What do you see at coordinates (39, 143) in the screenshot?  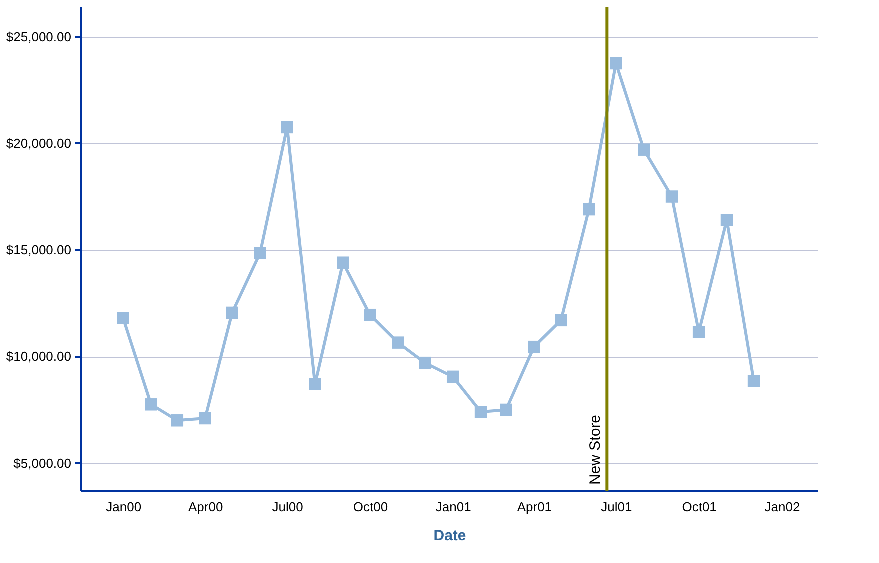 I see `y-tick-label: $20,000.00` at bounding box center [39, 143].